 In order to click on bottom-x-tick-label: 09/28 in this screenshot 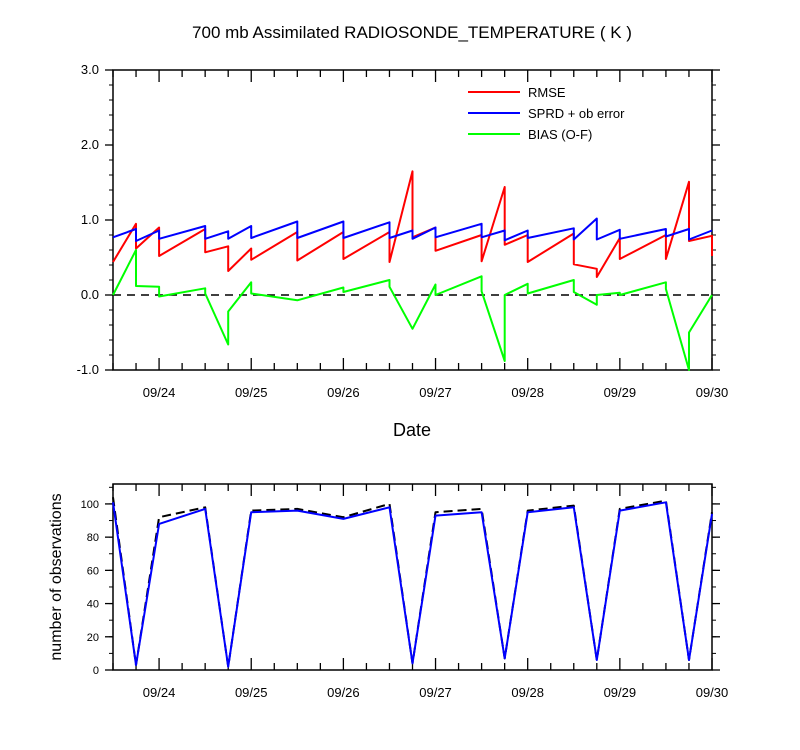, I will do `click(527, 692)`.